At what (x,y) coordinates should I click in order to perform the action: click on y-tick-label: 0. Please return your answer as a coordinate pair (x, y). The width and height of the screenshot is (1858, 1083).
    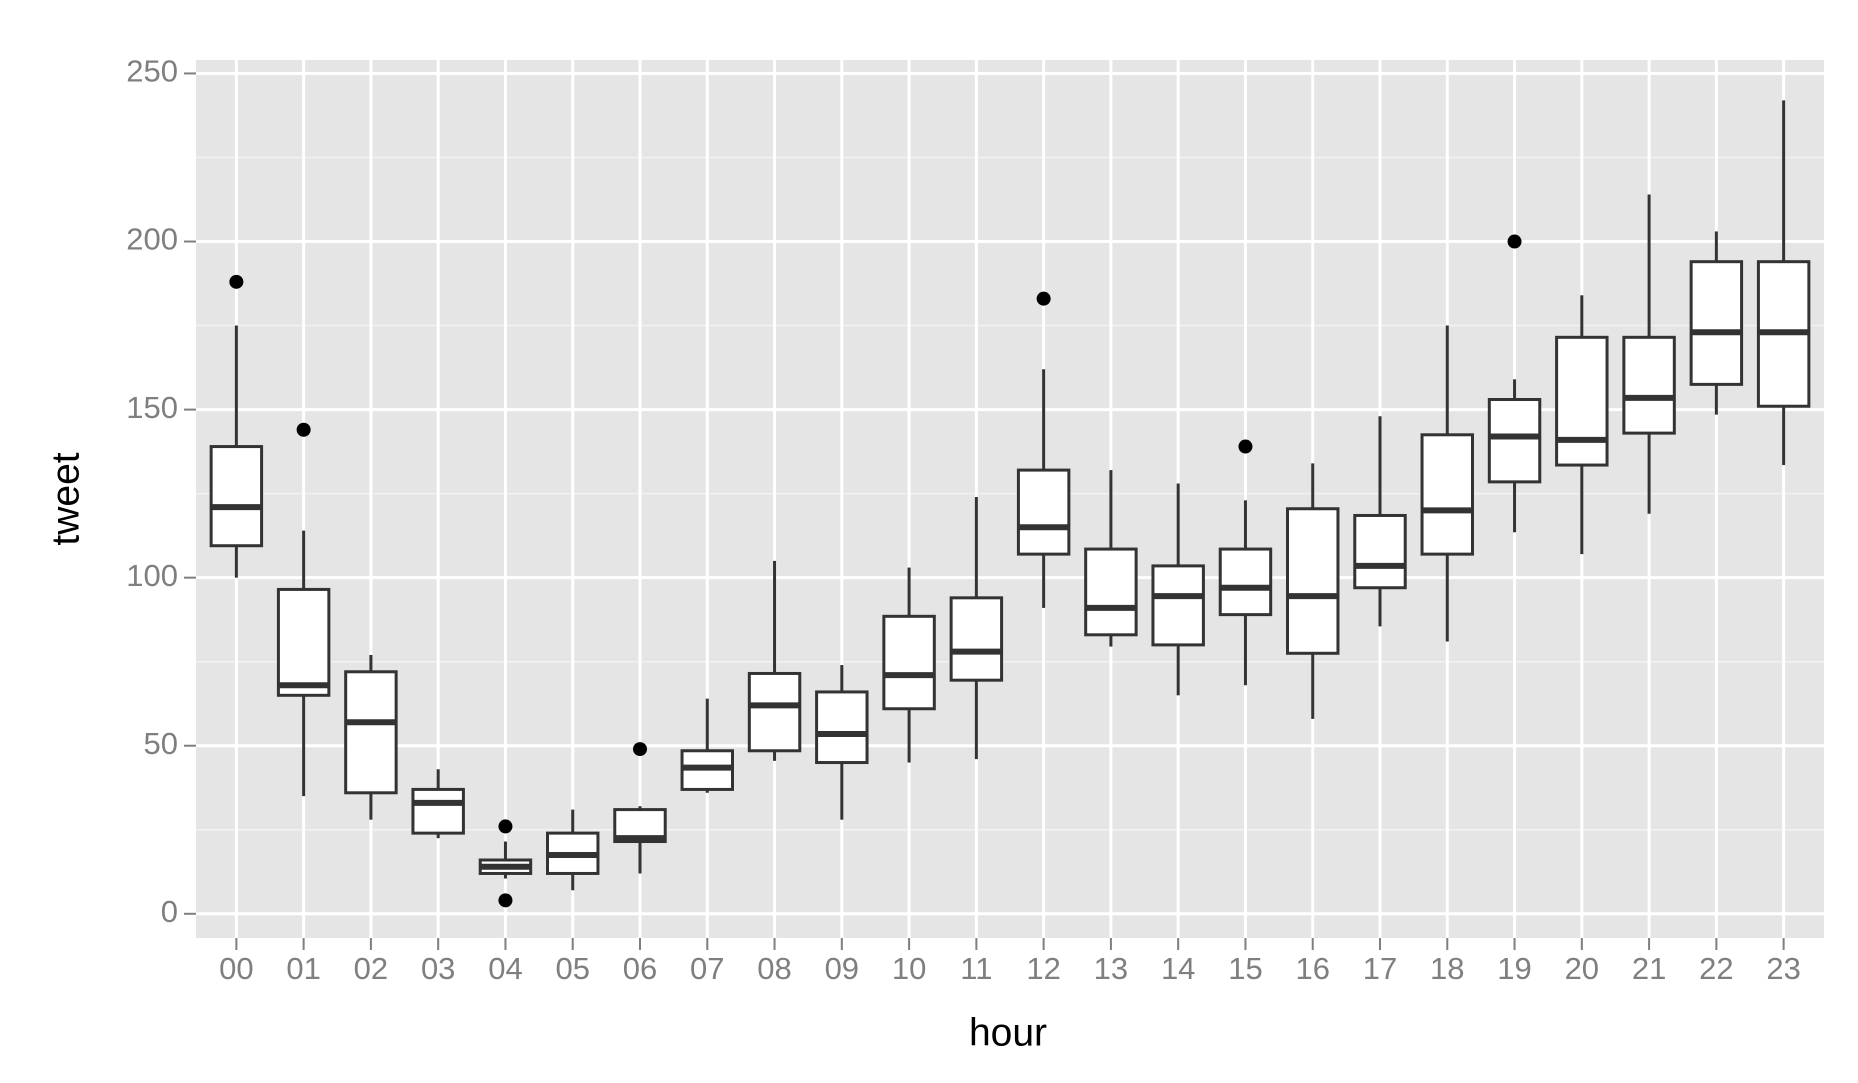
    Looking at the image, I should click on (169, 911).